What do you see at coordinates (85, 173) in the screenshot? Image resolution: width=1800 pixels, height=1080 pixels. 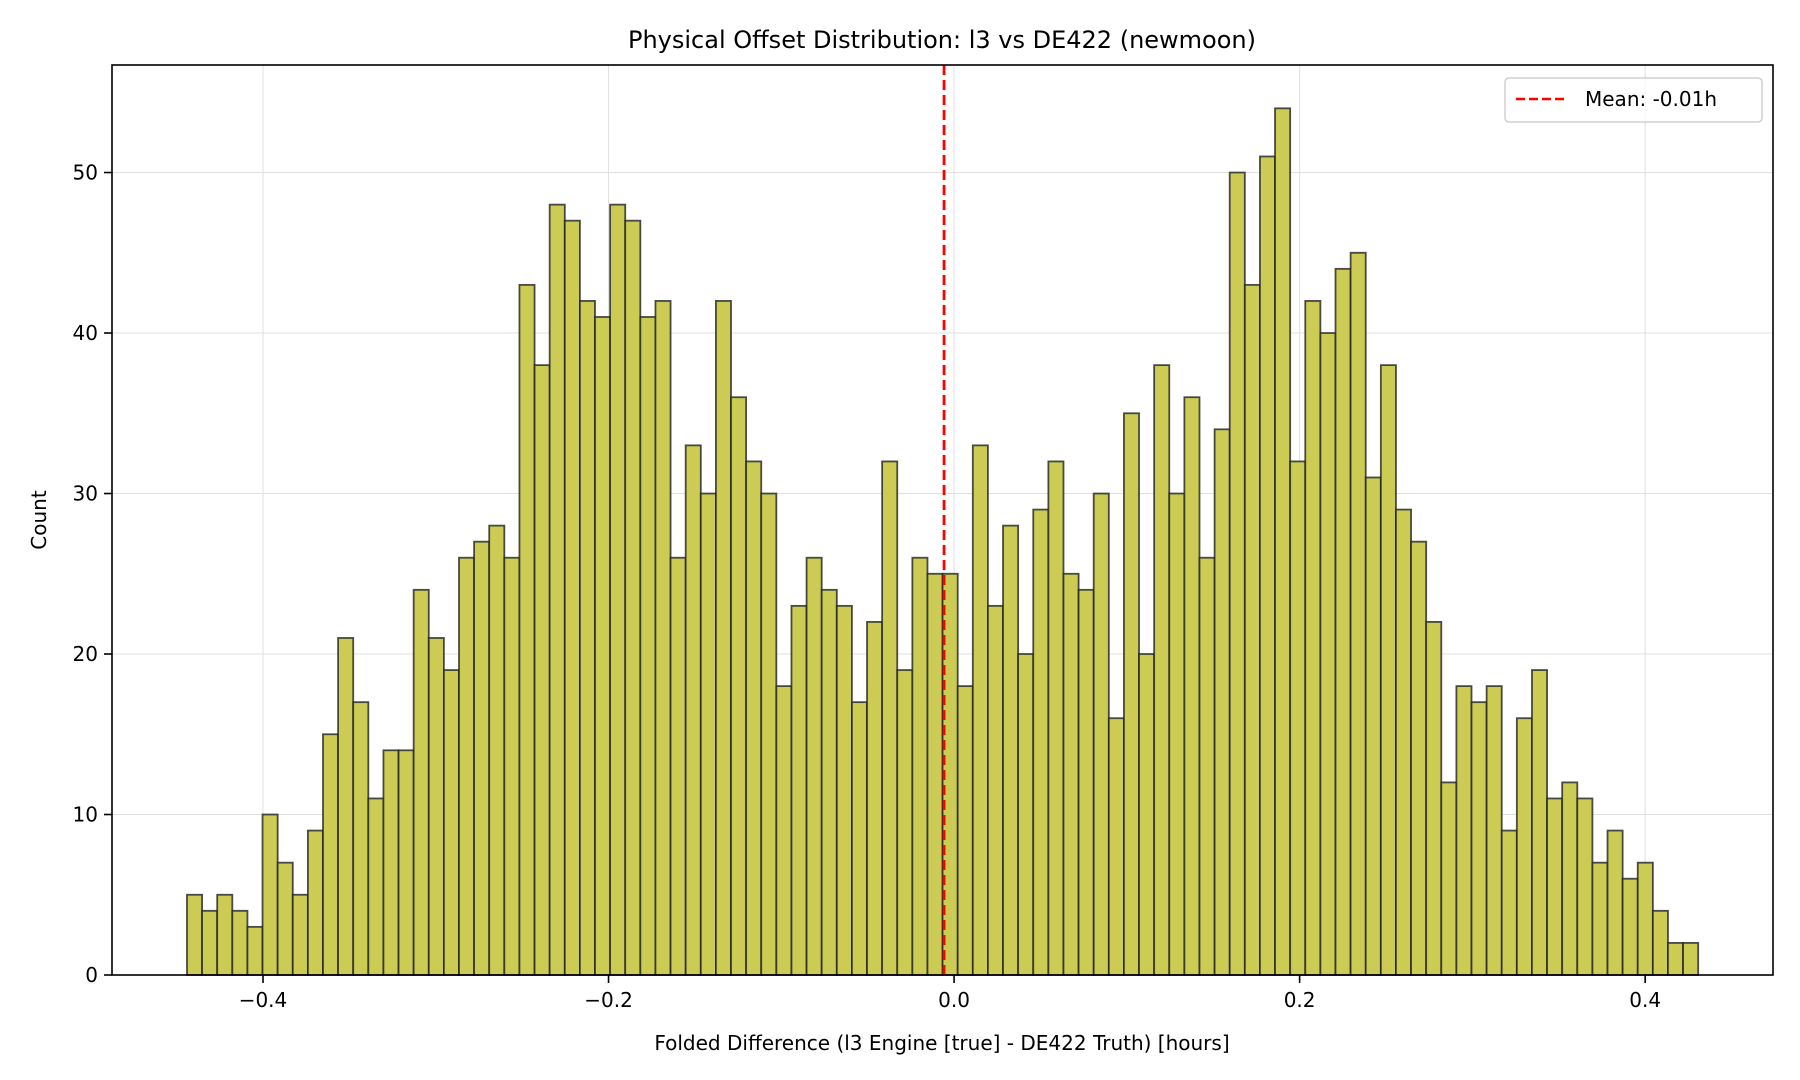 I see `y-tick-label: 50` at bounding box center [85, 173].